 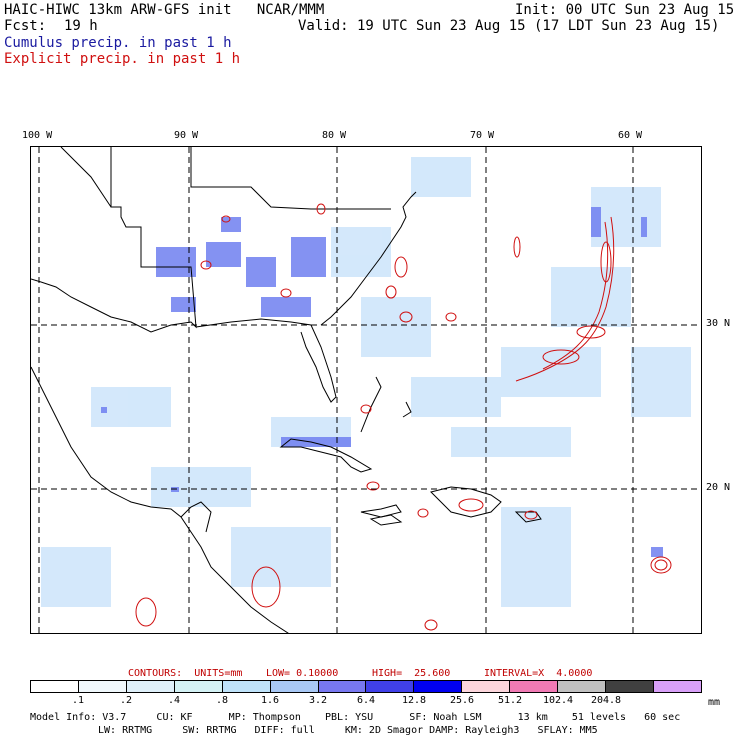 I want to click on forecast-hour: 19 h, so click(x=81, y=26).